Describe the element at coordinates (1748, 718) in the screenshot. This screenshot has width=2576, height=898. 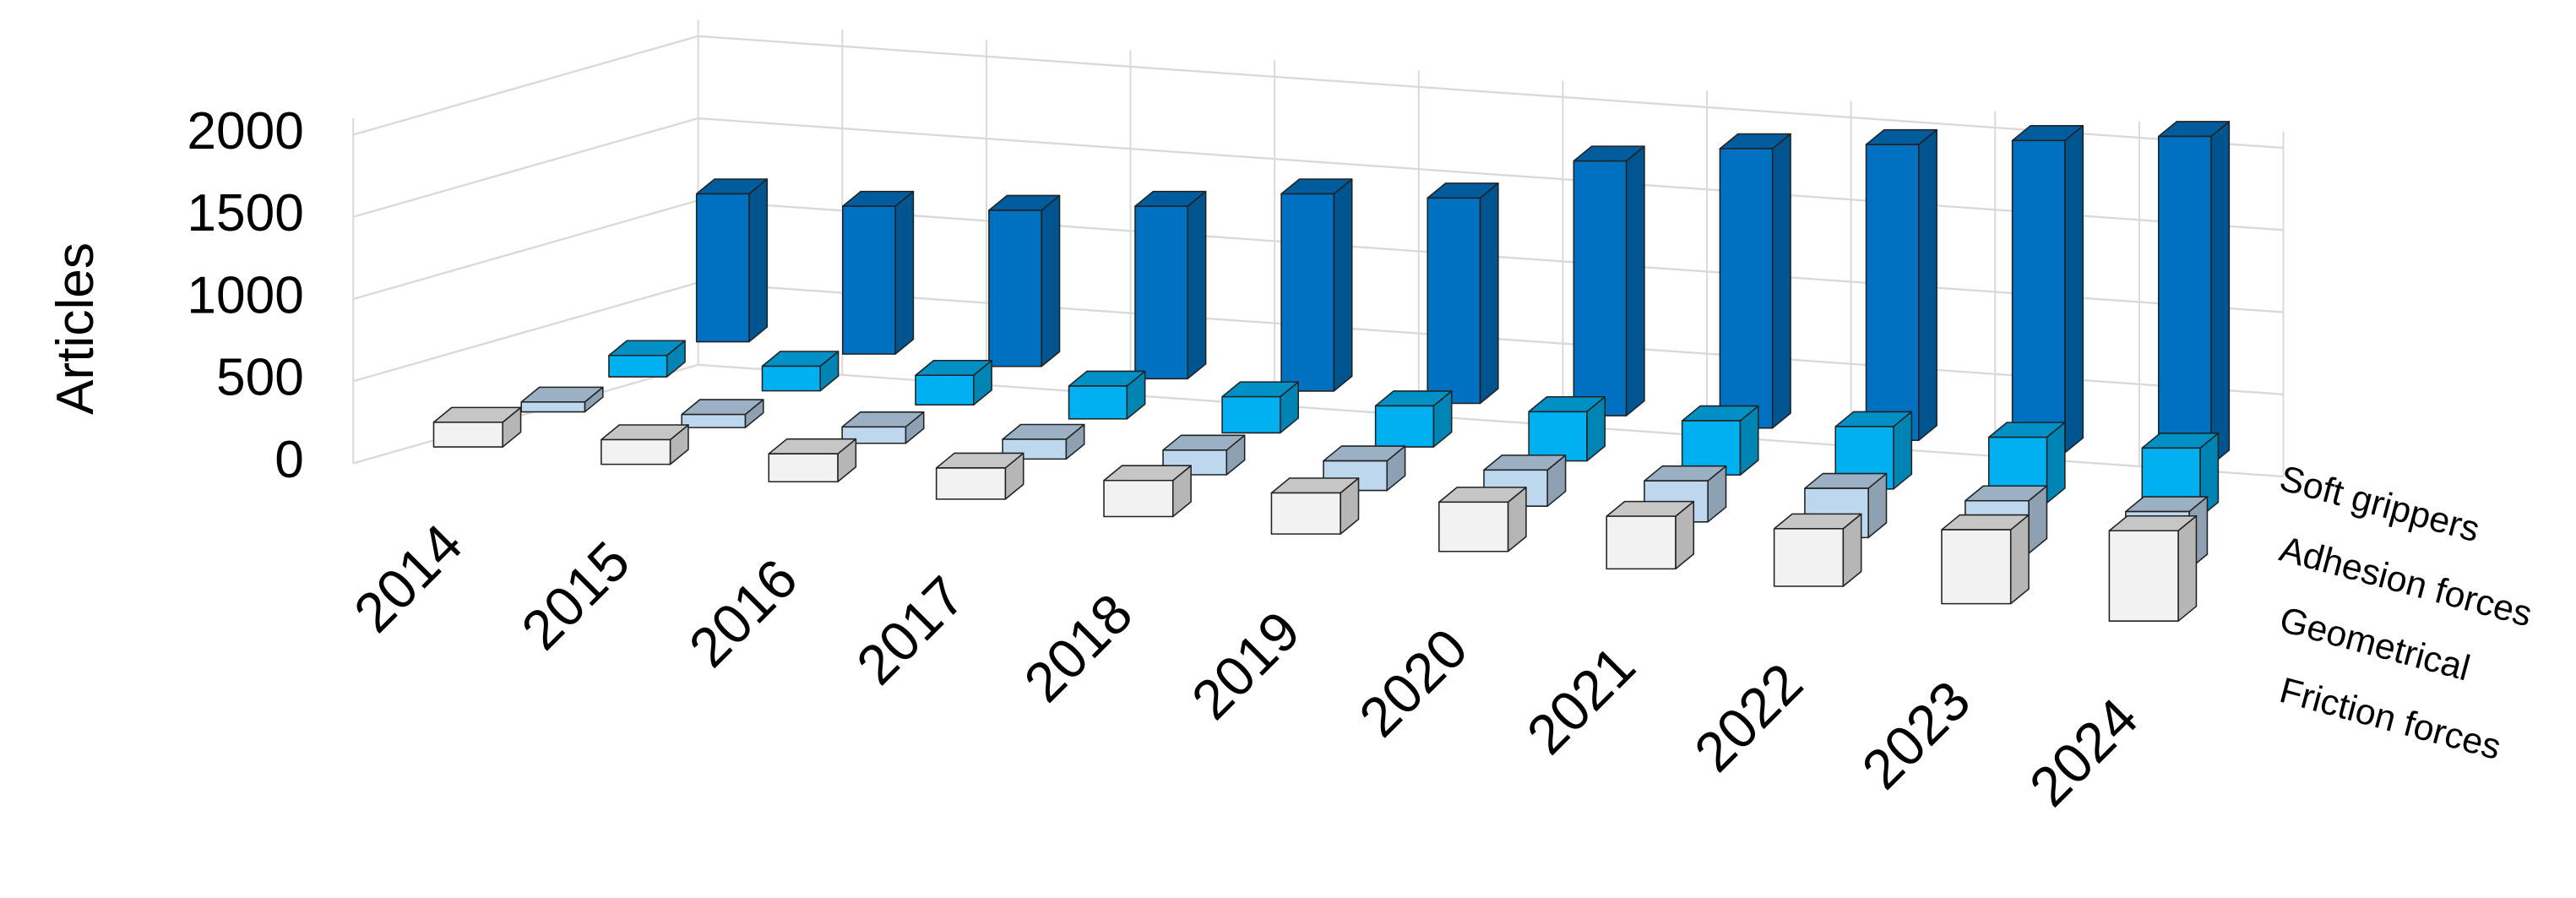
I see `x-tick-label: 2022` at that location.